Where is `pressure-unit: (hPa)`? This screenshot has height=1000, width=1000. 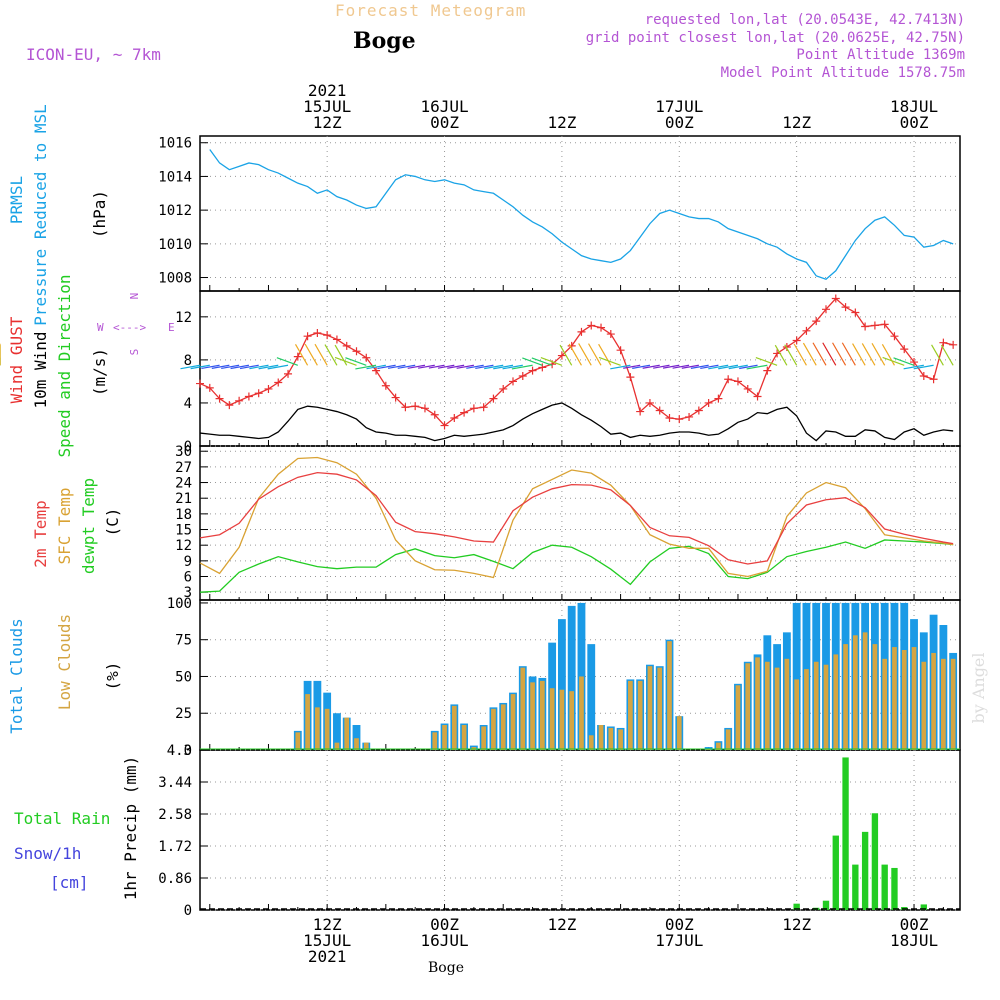
pressure-unit: (hPa) is located at coordinates (99, 214).